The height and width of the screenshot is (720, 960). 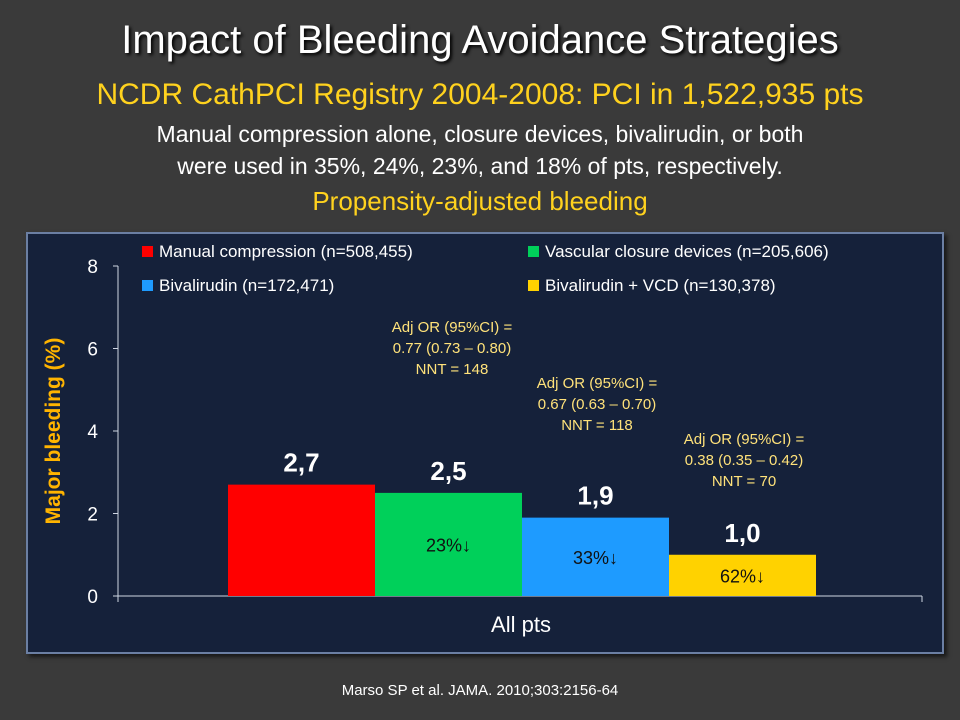 What do you see at coordinates (246, 285) in the screenshot?
I see `legend-entry: Bivalirudin (n=172,471)` at bounding box center [246, 285].